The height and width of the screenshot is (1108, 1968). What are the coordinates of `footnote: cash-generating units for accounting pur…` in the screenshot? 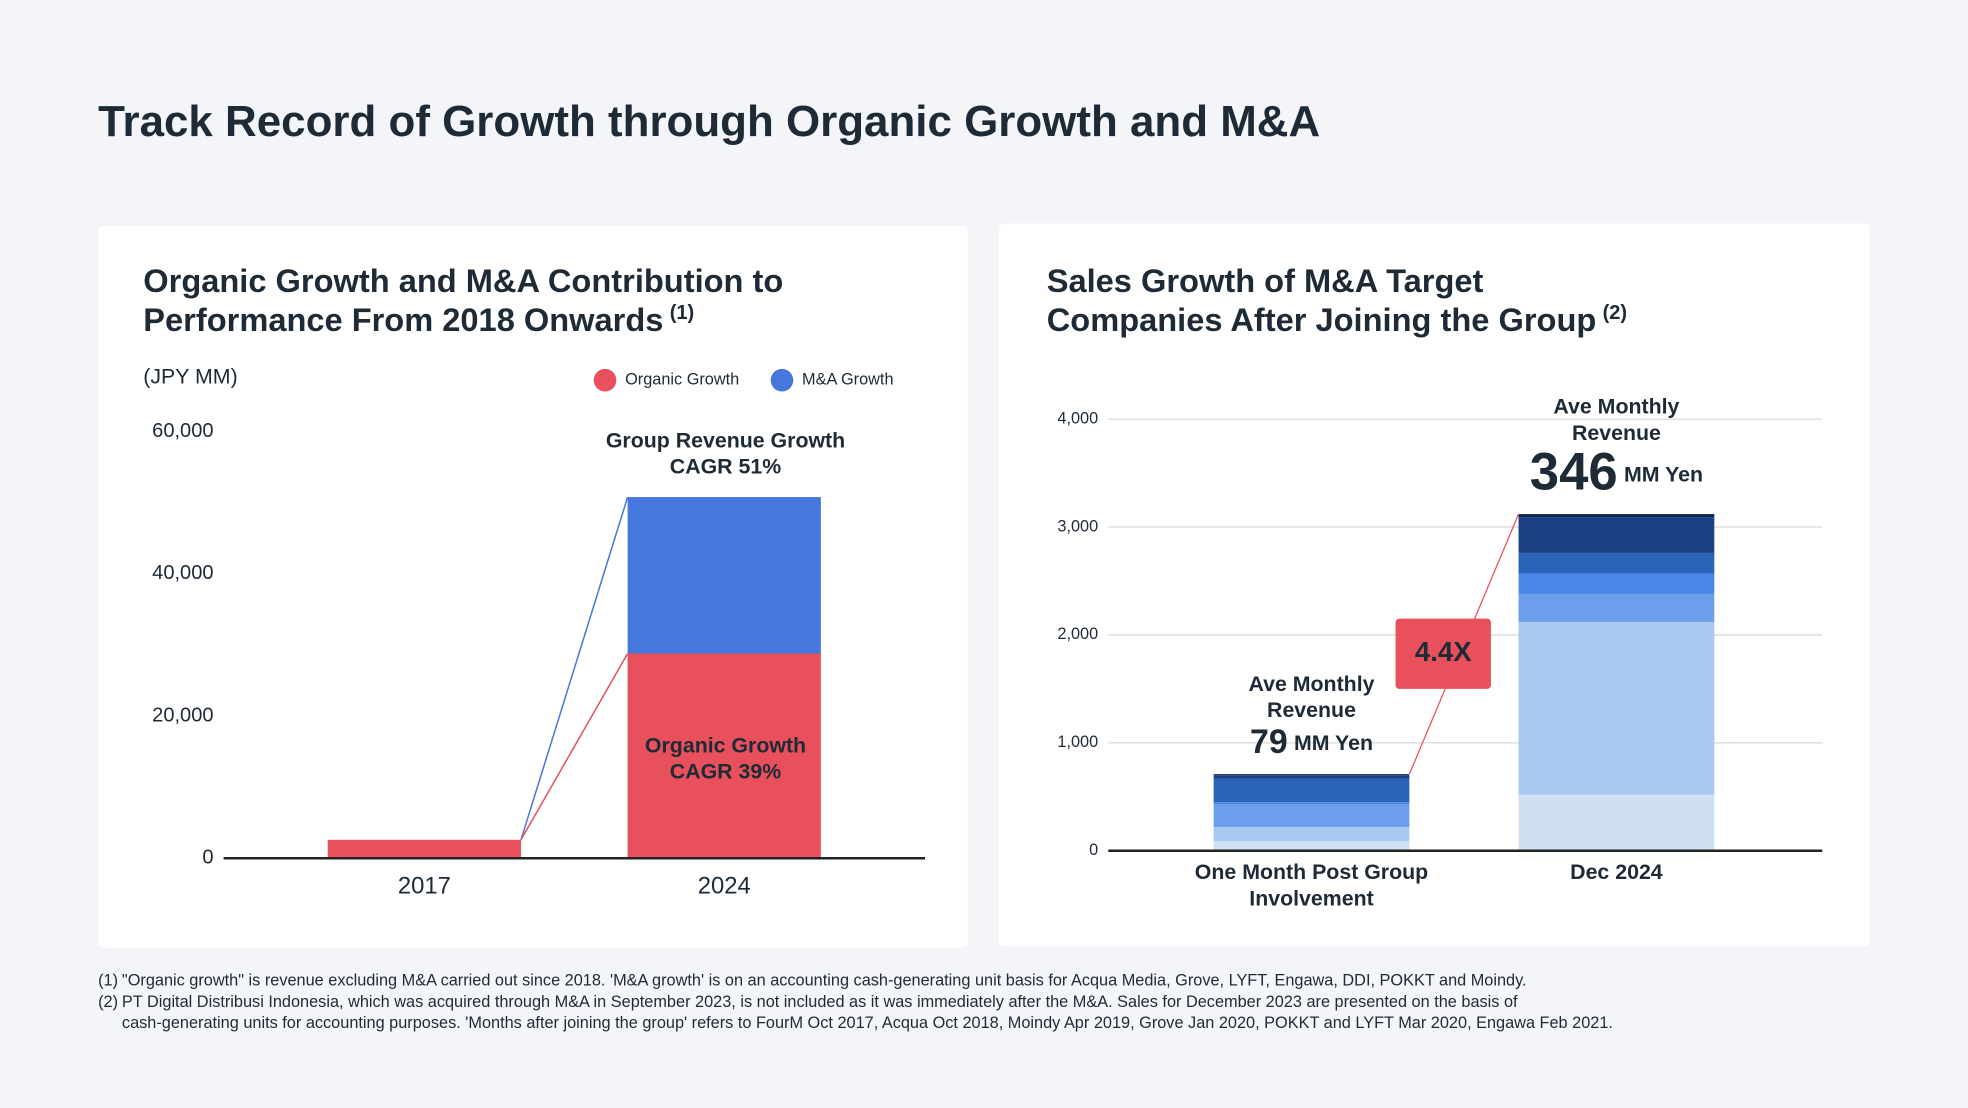 It's located at (867, 1023).